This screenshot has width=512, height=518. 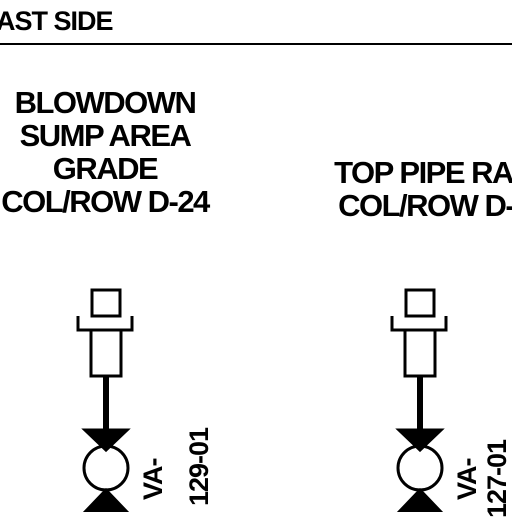 What do you see at coordinates (420, 440) in the screenshot?
I see `valve-seat-top-right` at bounding box center [420, 440].